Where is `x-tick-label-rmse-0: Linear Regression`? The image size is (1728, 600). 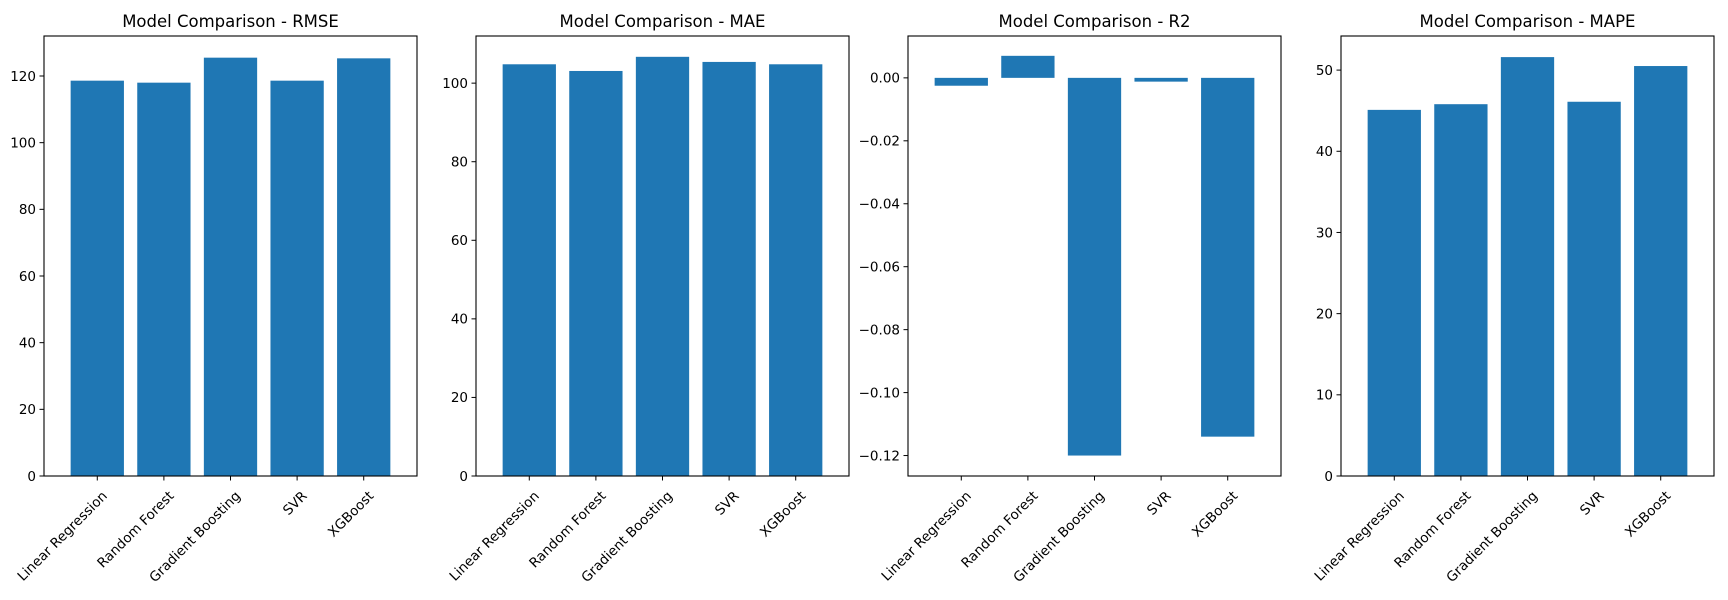 x-tick-label-rmse-0: Linear Regression is located at coordinates (63, 536).